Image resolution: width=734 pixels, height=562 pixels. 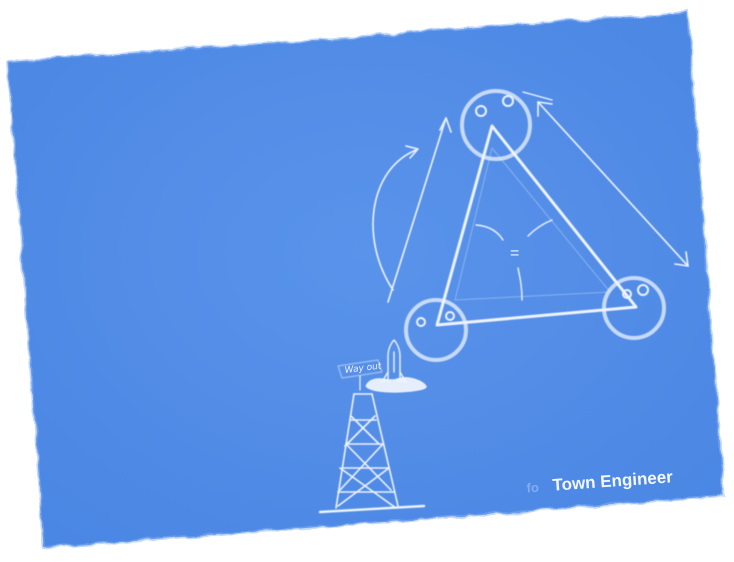 What do you see at coordinates (496, 125) in the screenshot?
I see `top-node-circle` at bounding box center [496, 125].